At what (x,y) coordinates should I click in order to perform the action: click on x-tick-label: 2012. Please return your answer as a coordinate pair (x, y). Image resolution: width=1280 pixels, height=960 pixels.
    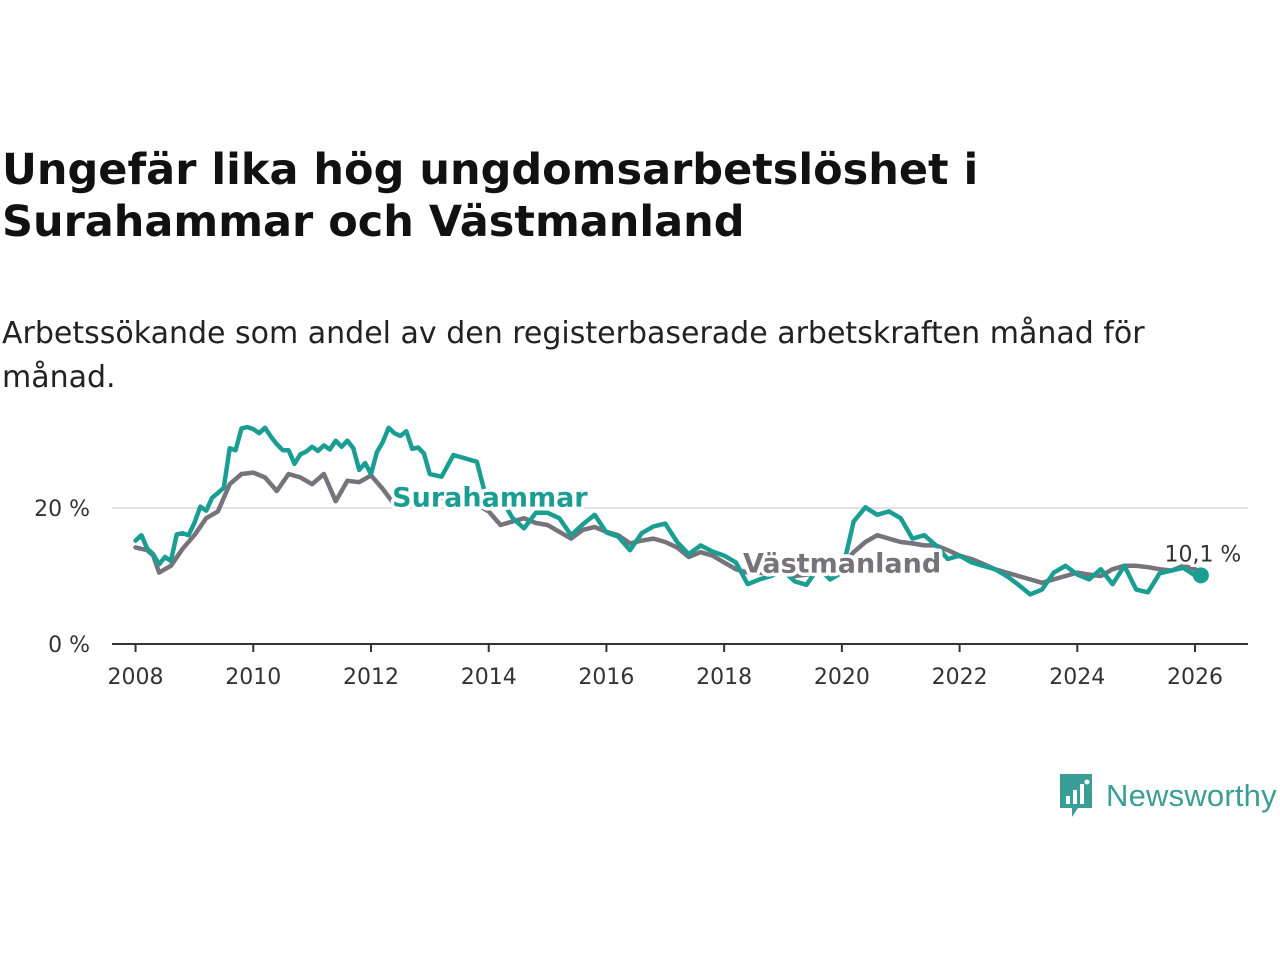
    Looking at the image, I should click on (371, 677).